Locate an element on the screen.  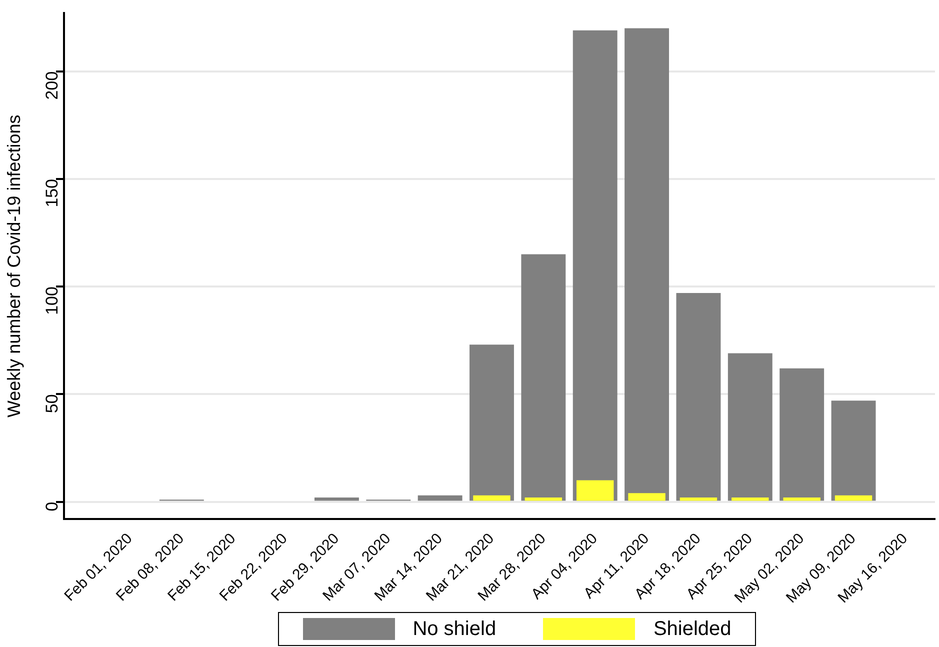
y-axis-title: Weekly number of Covid-19 infections is located at coordinates (14, 266).